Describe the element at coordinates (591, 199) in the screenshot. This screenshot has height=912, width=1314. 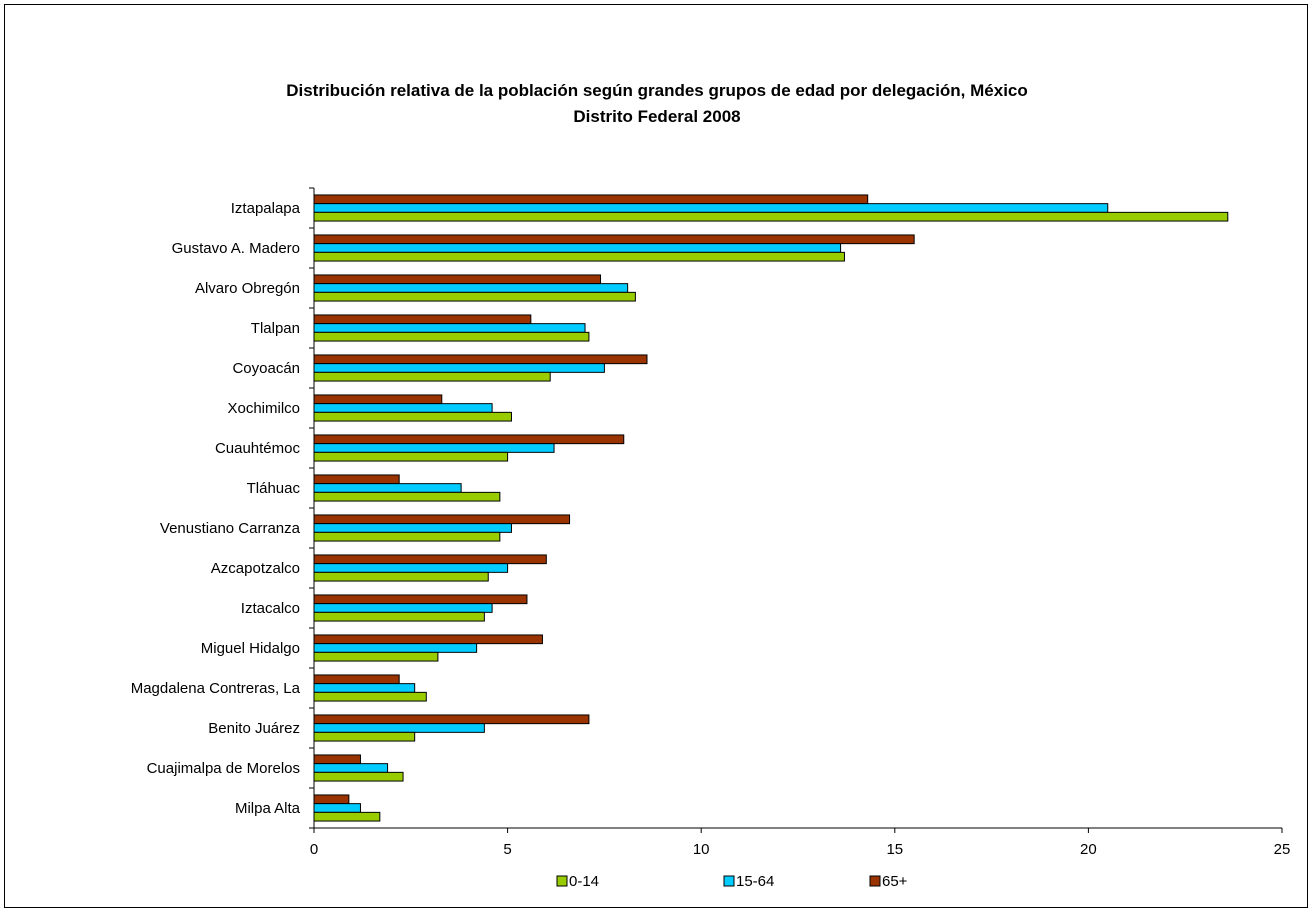
I see `bar-65+-1` at that location.